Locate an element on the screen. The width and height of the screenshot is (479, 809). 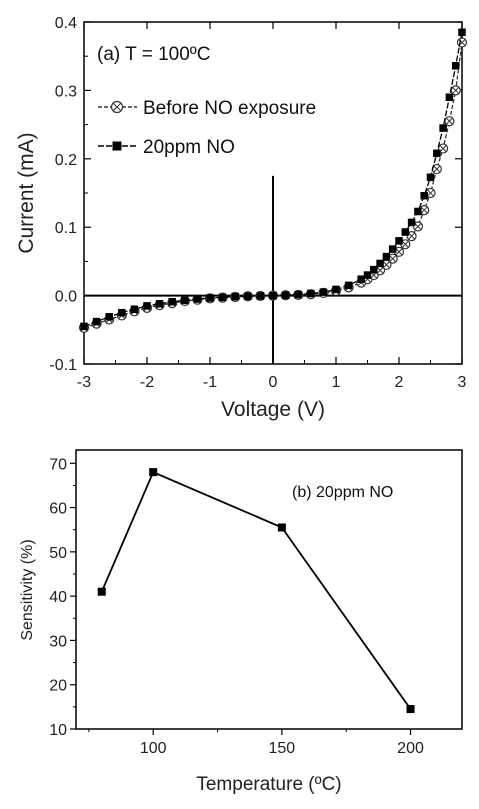
panel-b-x-axis-label: Temperature (ºC) is located at coordinates (268, 784).